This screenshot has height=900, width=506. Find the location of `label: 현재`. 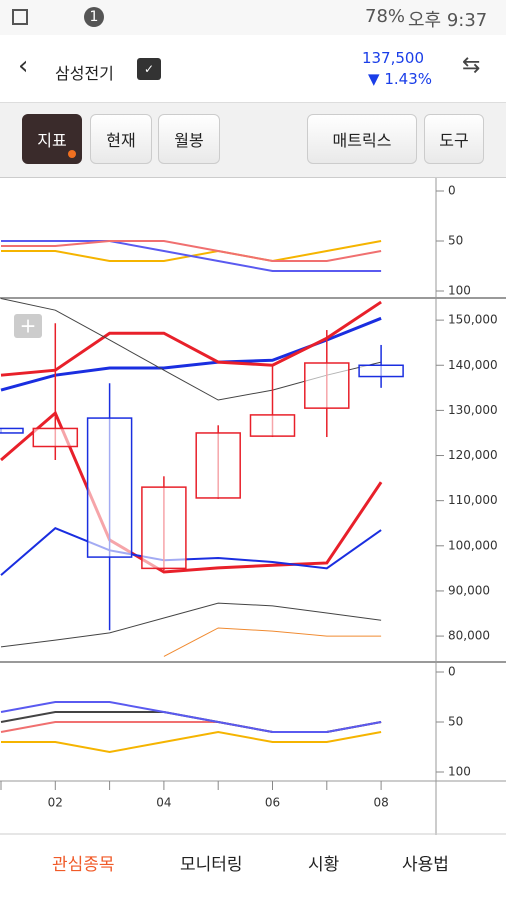

label: 현재 is located at coordinates (121, 140).